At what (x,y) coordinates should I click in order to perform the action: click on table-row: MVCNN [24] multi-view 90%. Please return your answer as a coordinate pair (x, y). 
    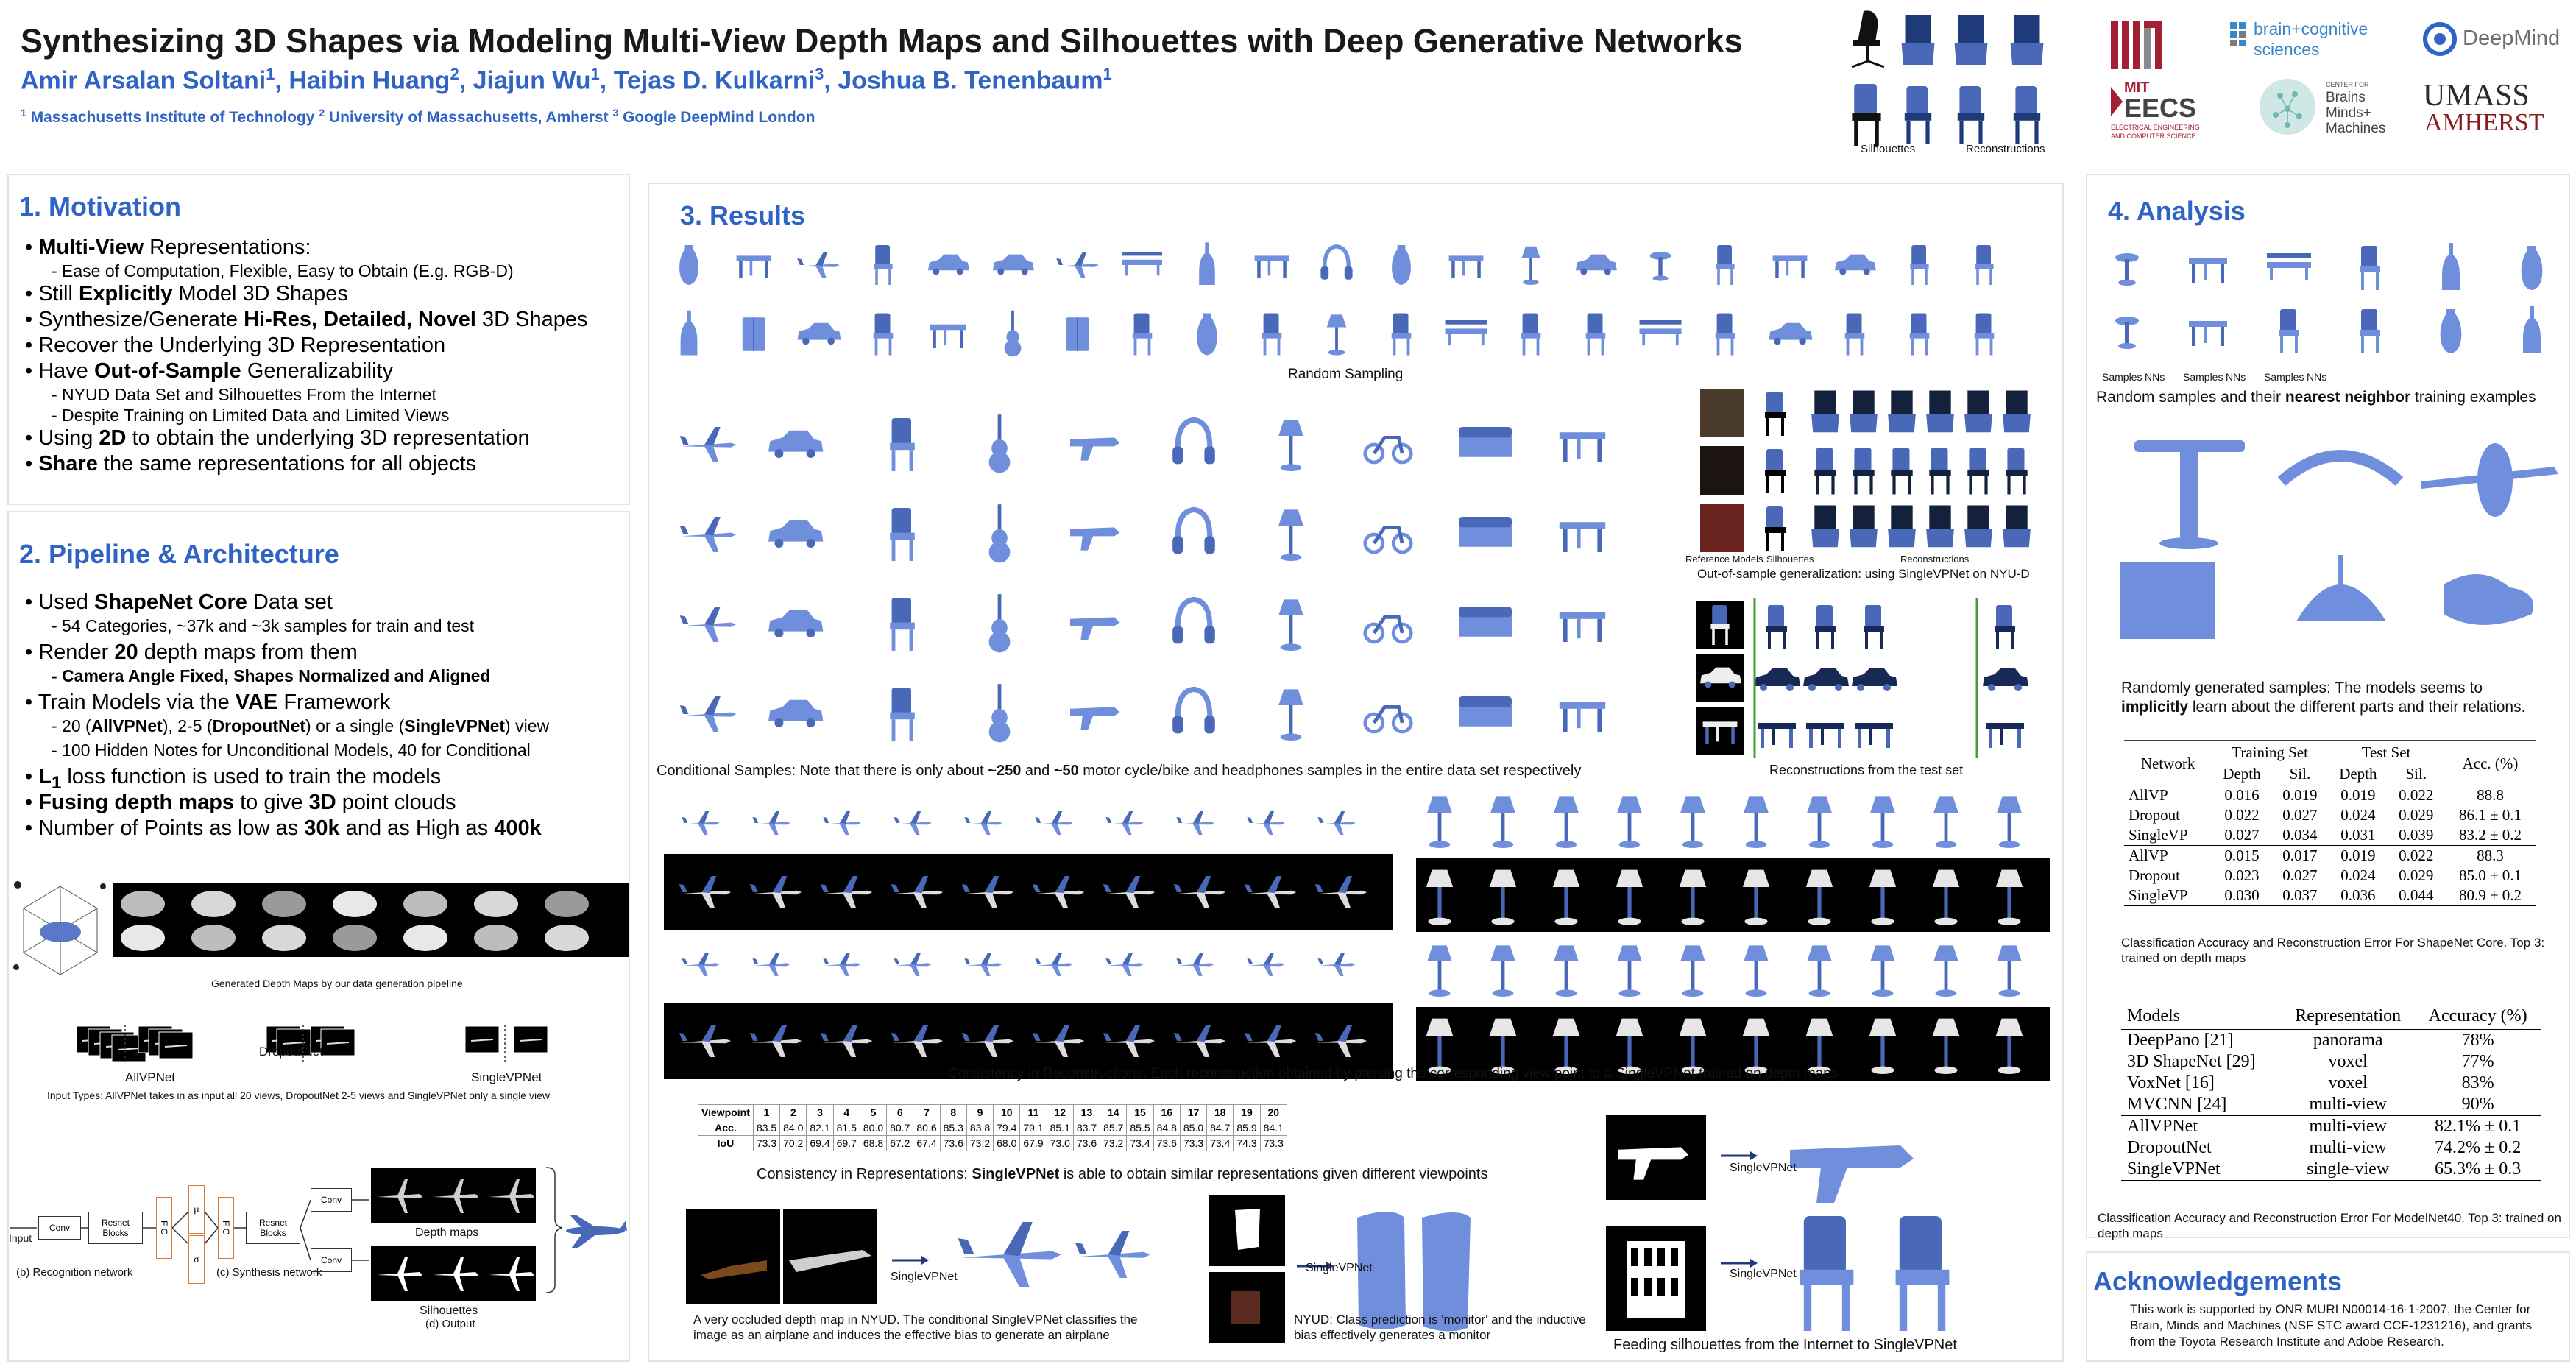
    Looking at the image, I should click on (2331, 1105).